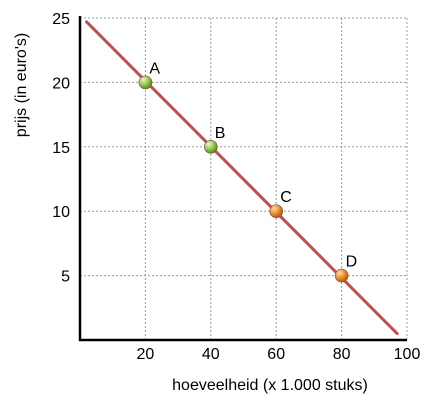 Image resolution: width=434 pixels, height=411 pixels. I want to click on x-tick-label: 20, so click(146, 354).